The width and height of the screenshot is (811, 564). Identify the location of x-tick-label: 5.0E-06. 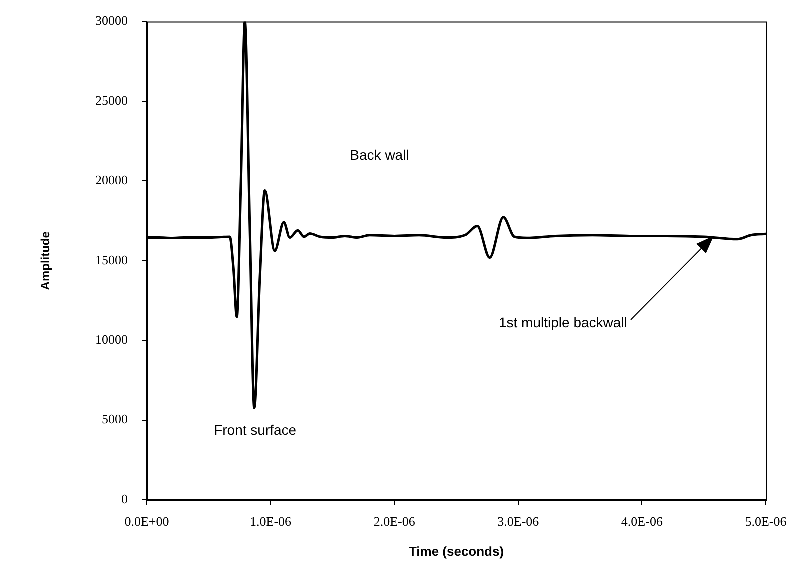
(766, 522).